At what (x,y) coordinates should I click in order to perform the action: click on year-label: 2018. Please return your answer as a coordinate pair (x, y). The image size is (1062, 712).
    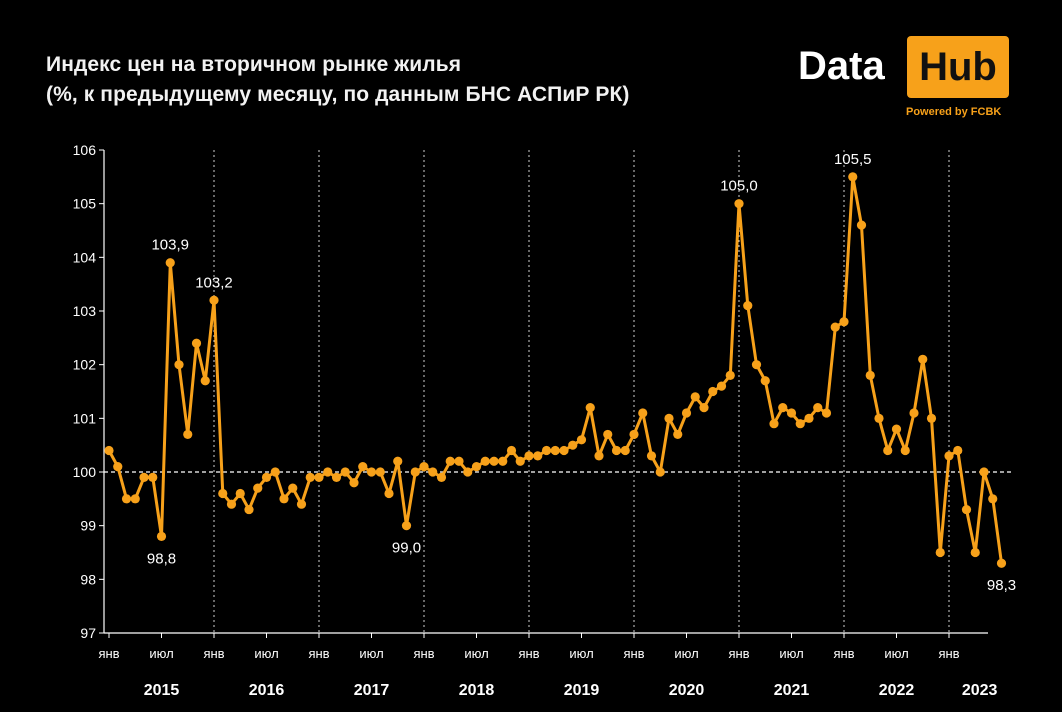
    Looking at the image, I should click on (477, 690).